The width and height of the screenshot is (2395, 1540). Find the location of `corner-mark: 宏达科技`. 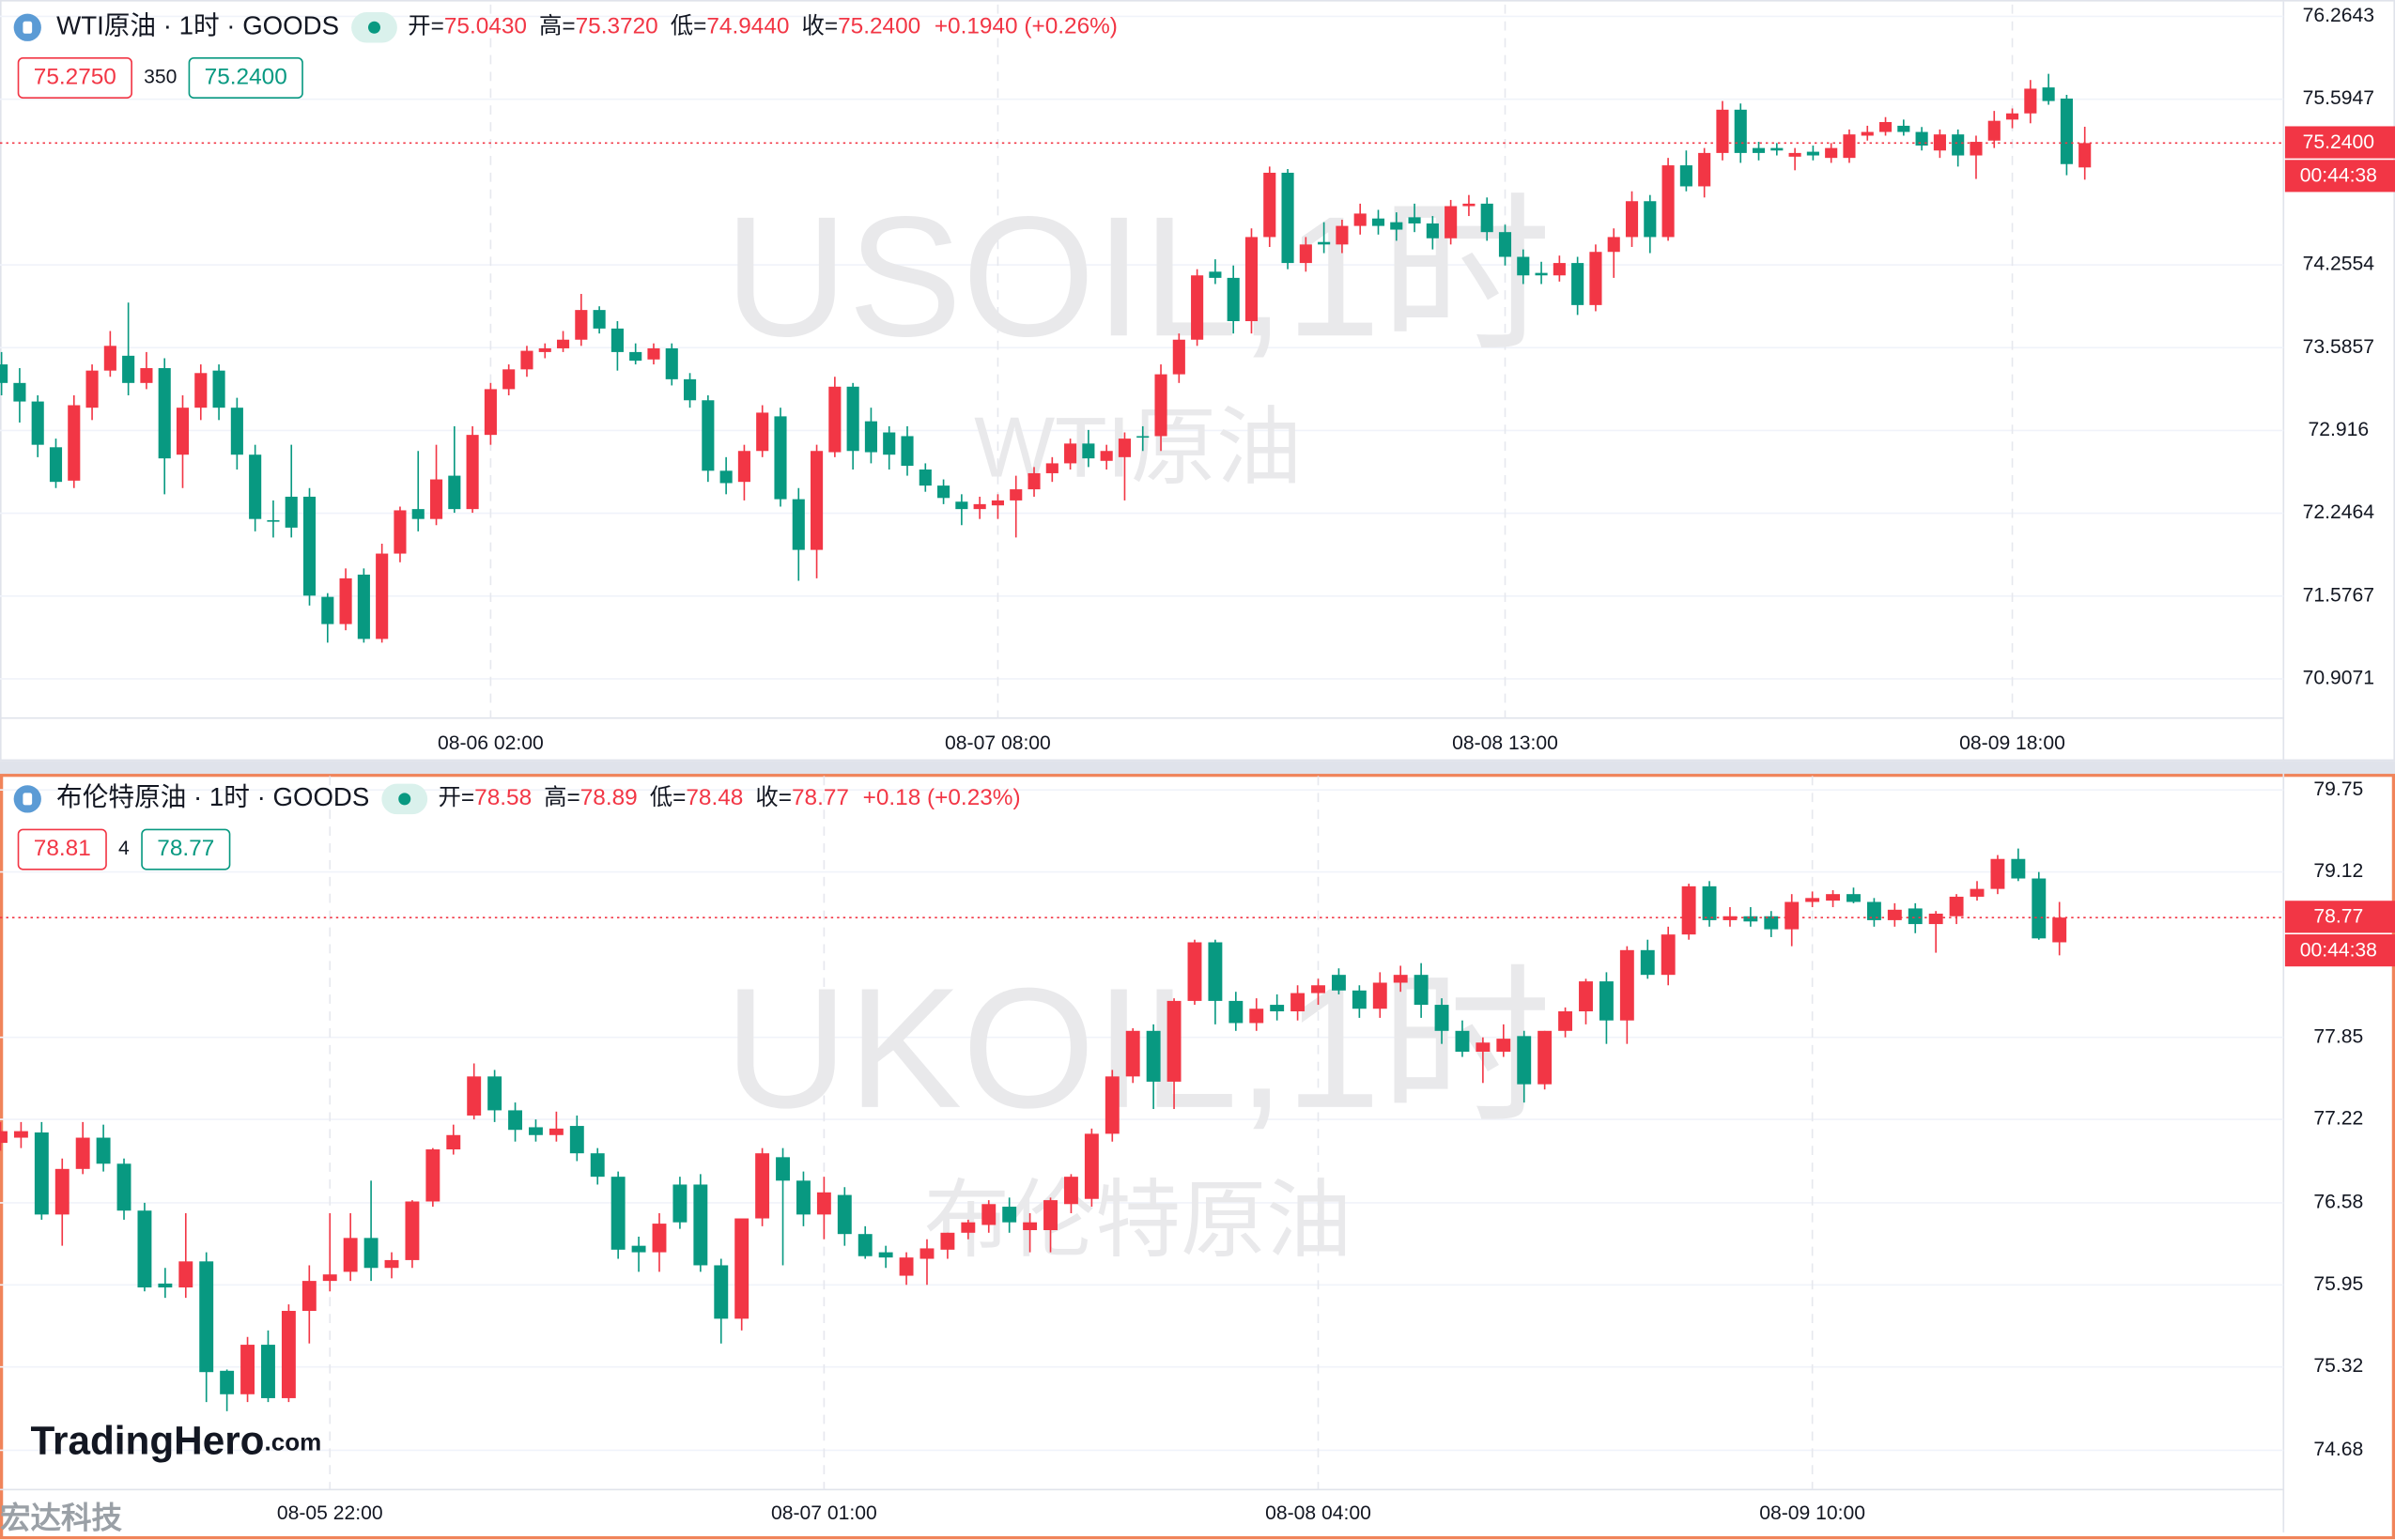

corner-mark: 宏达科技 is located at coordinates (61, 1517).